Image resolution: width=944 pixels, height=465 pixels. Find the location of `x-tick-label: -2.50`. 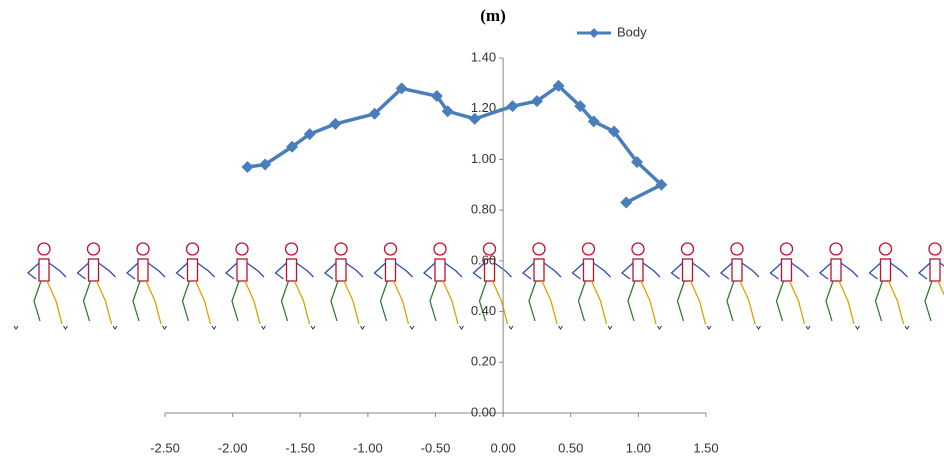

x-tick-label: -2.50 is located at coordinates (165, 447).